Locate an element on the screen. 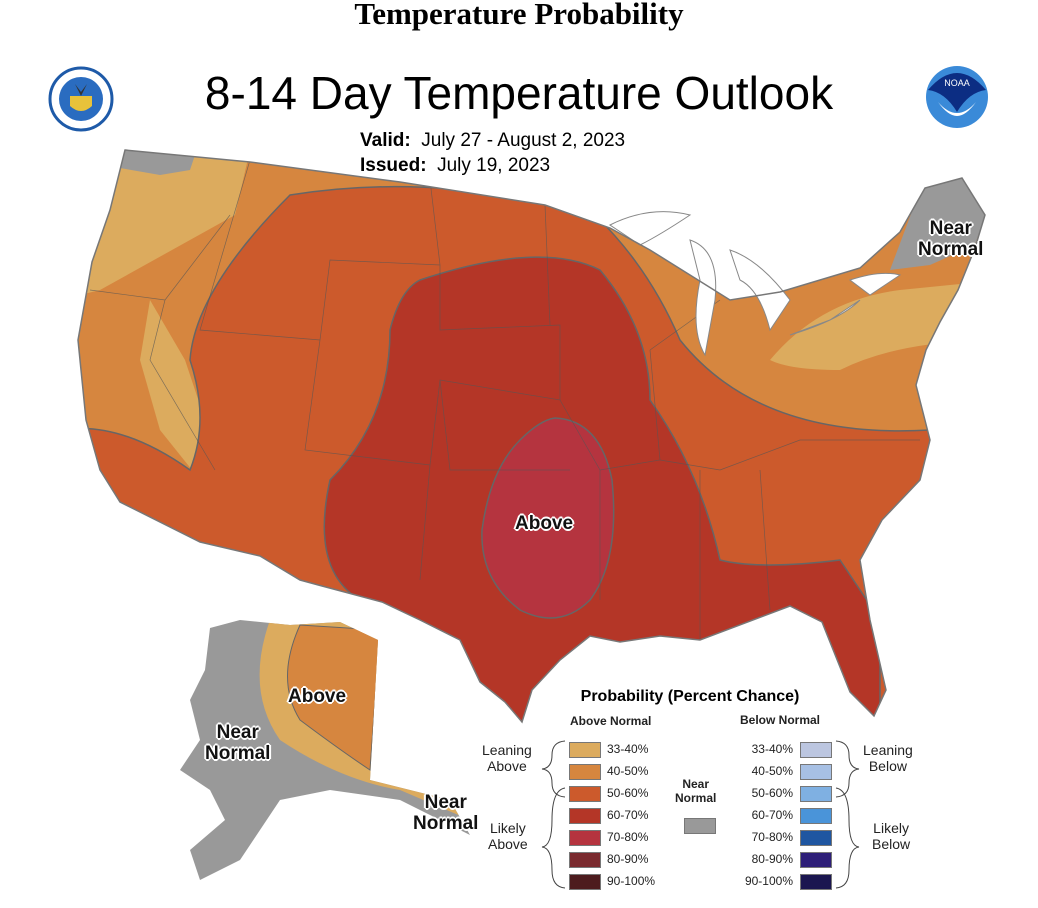 The height and width of the screenshot is (908, 1038). commerce-seal-logo is located at coordinates (81, 99).